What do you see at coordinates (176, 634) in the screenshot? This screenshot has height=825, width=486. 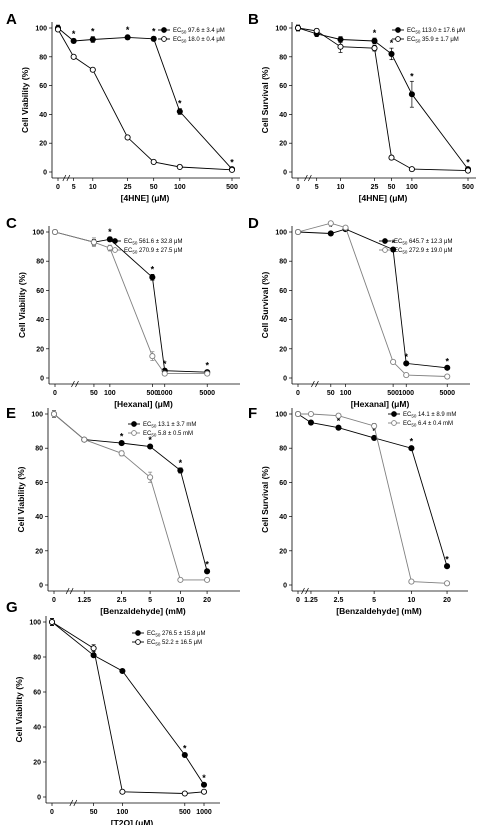 I see `legend-label: EC50 276.5 ± 15.8 μM` at bounding box center [176, 634].